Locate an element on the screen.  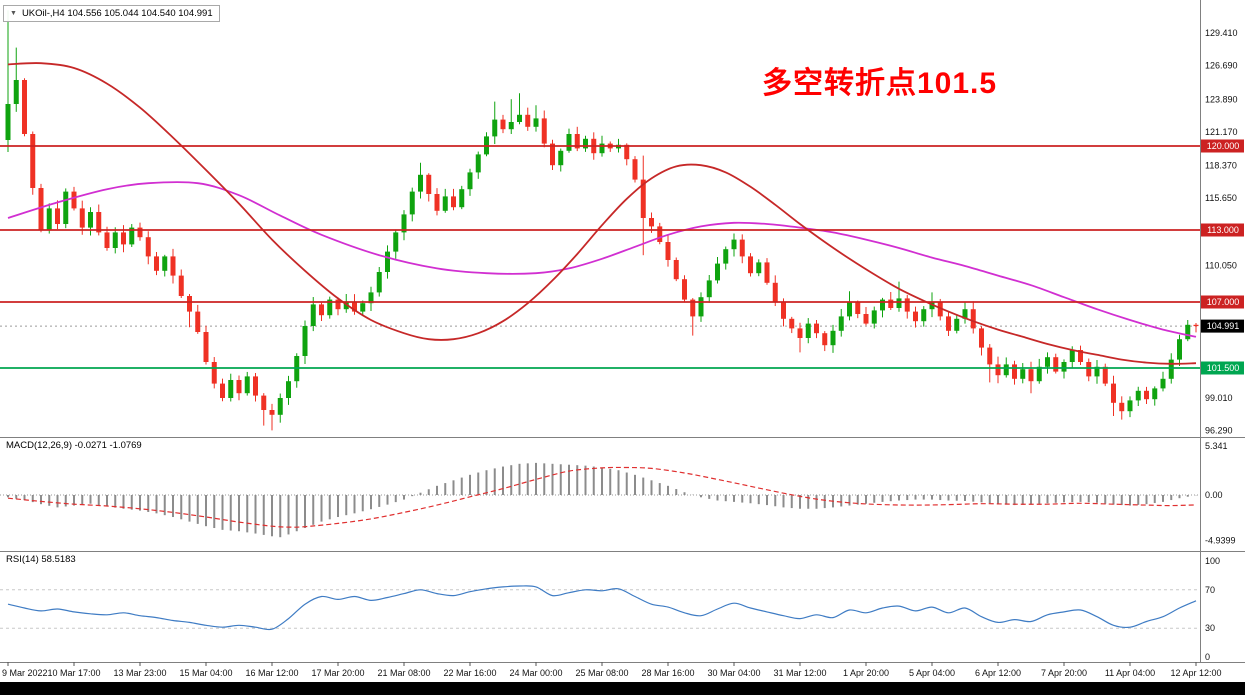
time-axis-label: 28 Mar 16:00 is located at coordinates (667, 673).